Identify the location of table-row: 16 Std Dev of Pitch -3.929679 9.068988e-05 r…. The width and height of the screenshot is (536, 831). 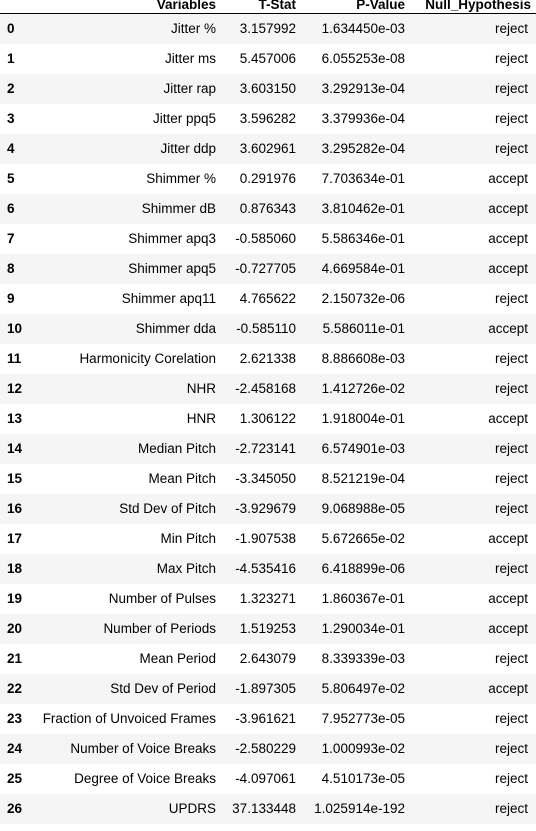
(268, 508).